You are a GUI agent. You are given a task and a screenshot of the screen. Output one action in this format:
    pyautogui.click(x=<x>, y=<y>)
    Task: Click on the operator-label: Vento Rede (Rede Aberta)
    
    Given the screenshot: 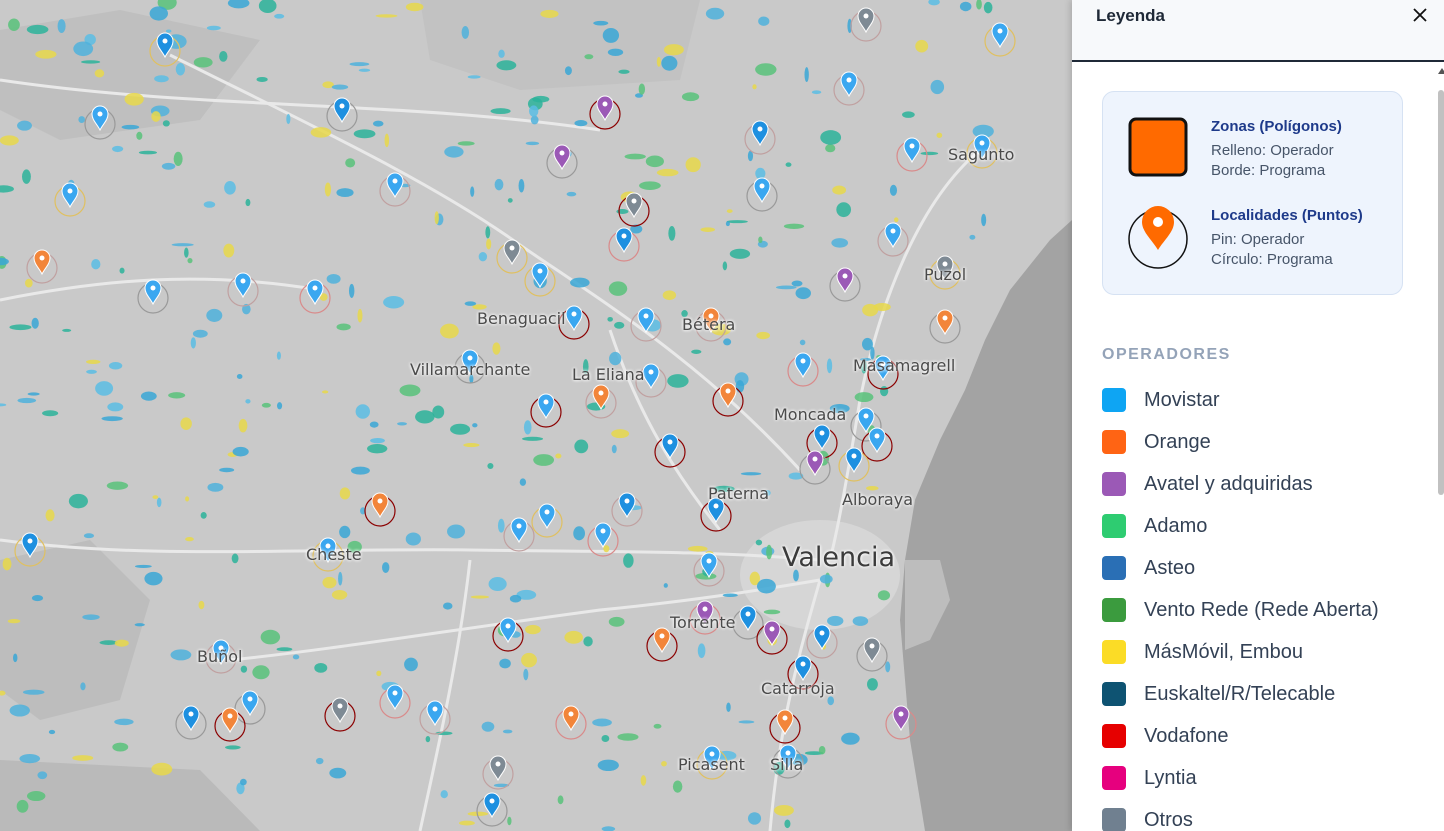 What is the action you would take?
    pyautogui.click(x=1261, y=609)
    